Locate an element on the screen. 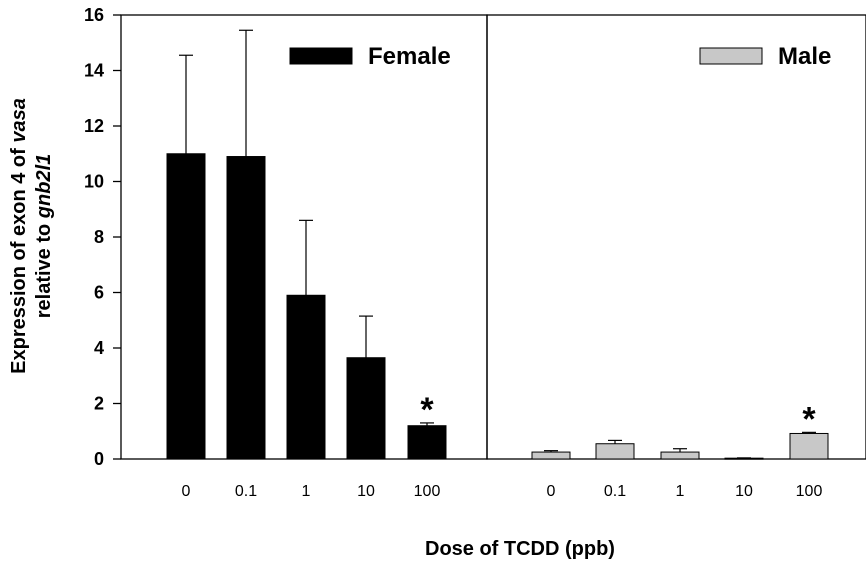  legends: Female Male is located at coordinates (560, 56).